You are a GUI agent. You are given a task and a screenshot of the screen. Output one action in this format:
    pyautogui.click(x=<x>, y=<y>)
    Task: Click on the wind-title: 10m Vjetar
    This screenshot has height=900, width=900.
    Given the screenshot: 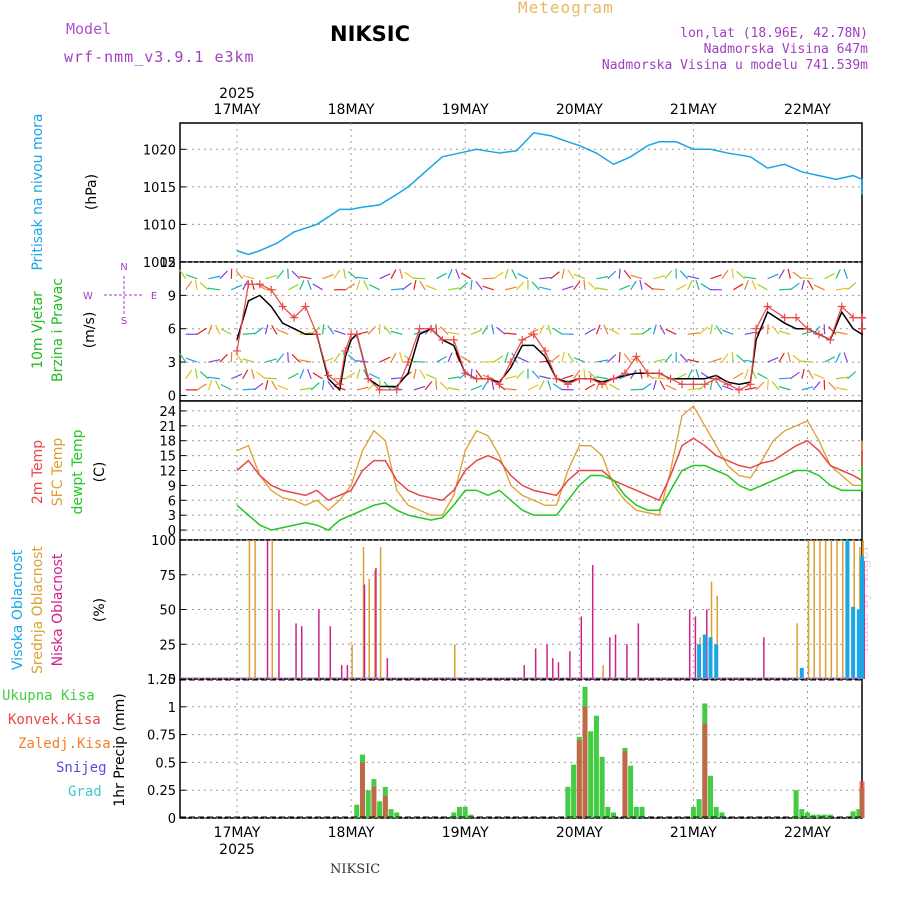 What is the action you would take?
    pyautogui.click(x=38, y=330)
    